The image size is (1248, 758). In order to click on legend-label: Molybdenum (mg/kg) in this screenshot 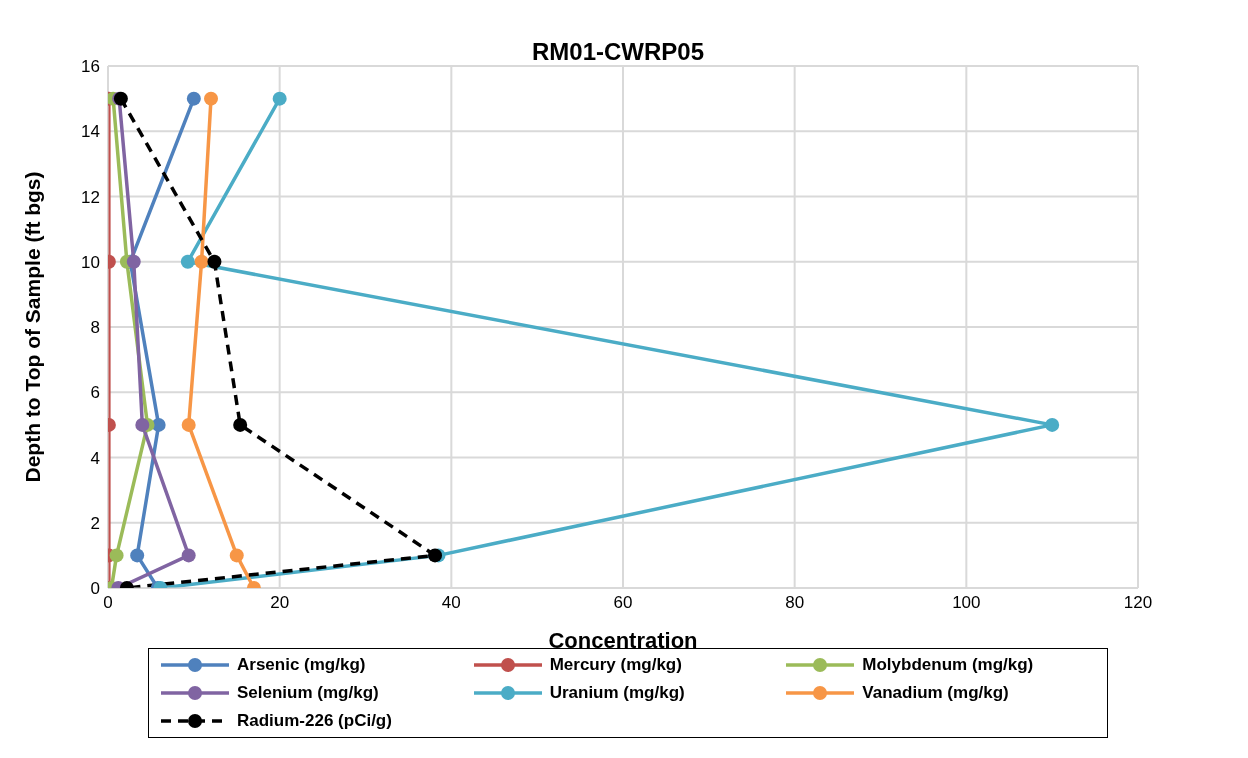, I will do `click(948, 665)`.